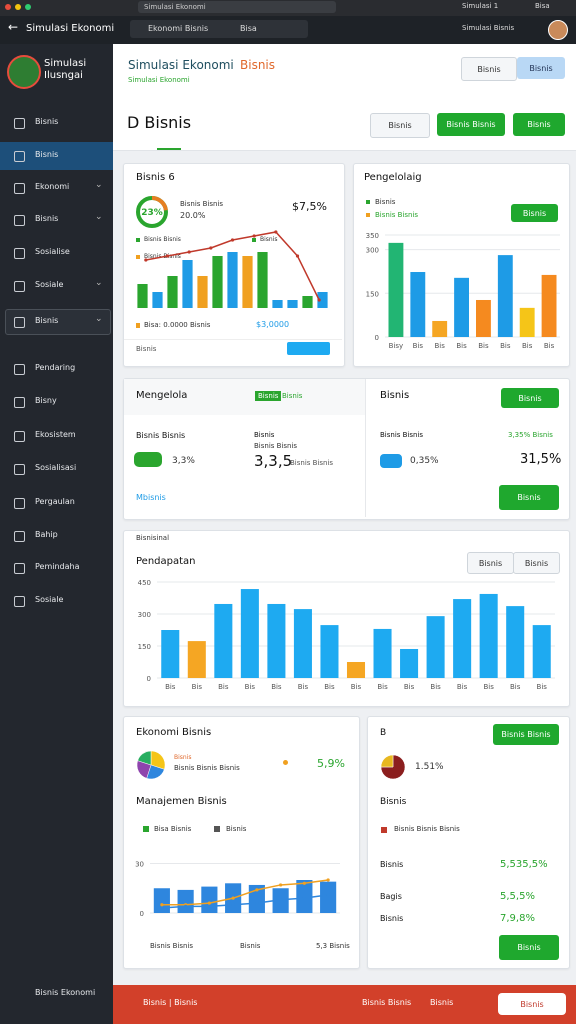 The image size is (576, 1024). I want to click on nav-item: Bahip, so click(46, 534).